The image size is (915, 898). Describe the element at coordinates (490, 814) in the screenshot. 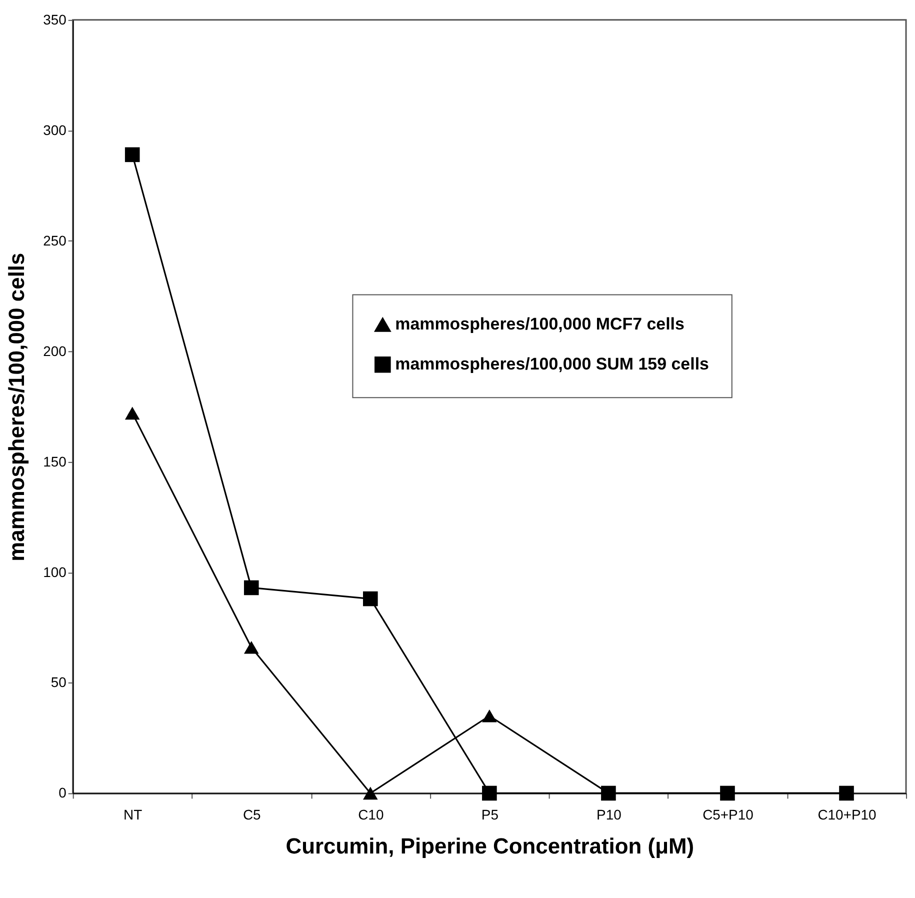

I see `x-tick-label: P5` at that location.